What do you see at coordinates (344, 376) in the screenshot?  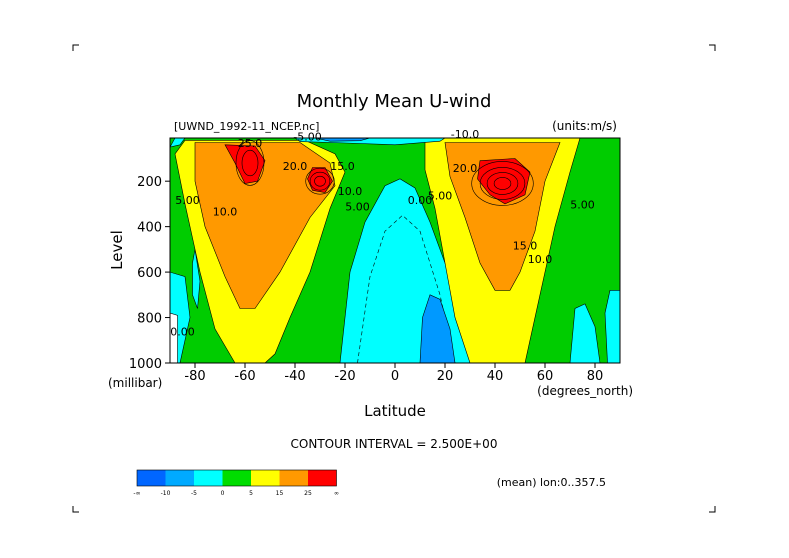 I see `x-tick-label: -20` at bounding box center [344, 376].